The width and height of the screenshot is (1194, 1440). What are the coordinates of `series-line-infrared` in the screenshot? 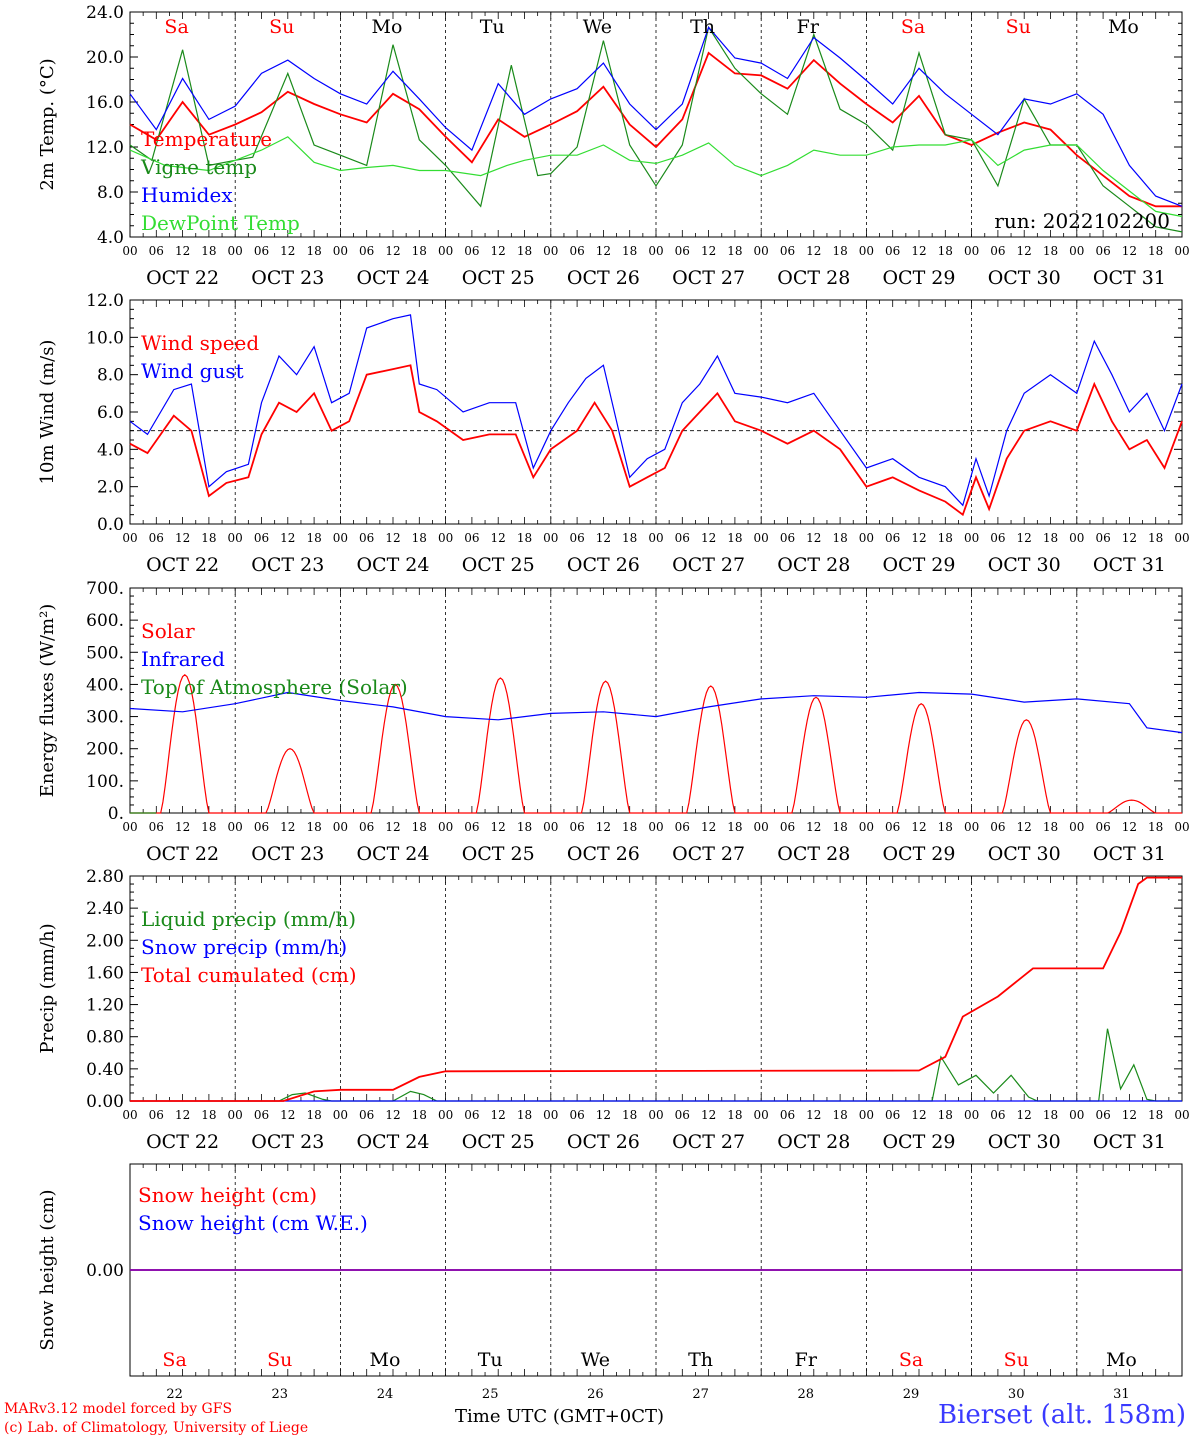 It's located at (656, 712).